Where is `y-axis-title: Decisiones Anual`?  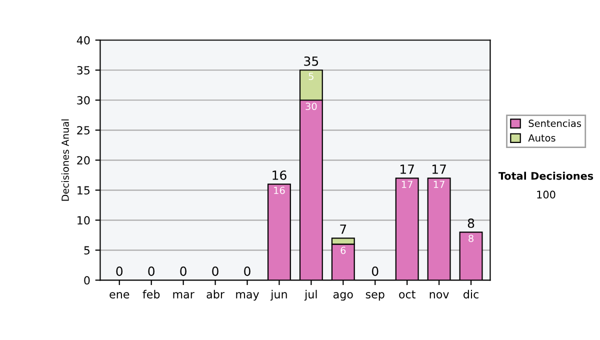
y-axis-title: Decisiones Anual is located at coordinates (65, 160).